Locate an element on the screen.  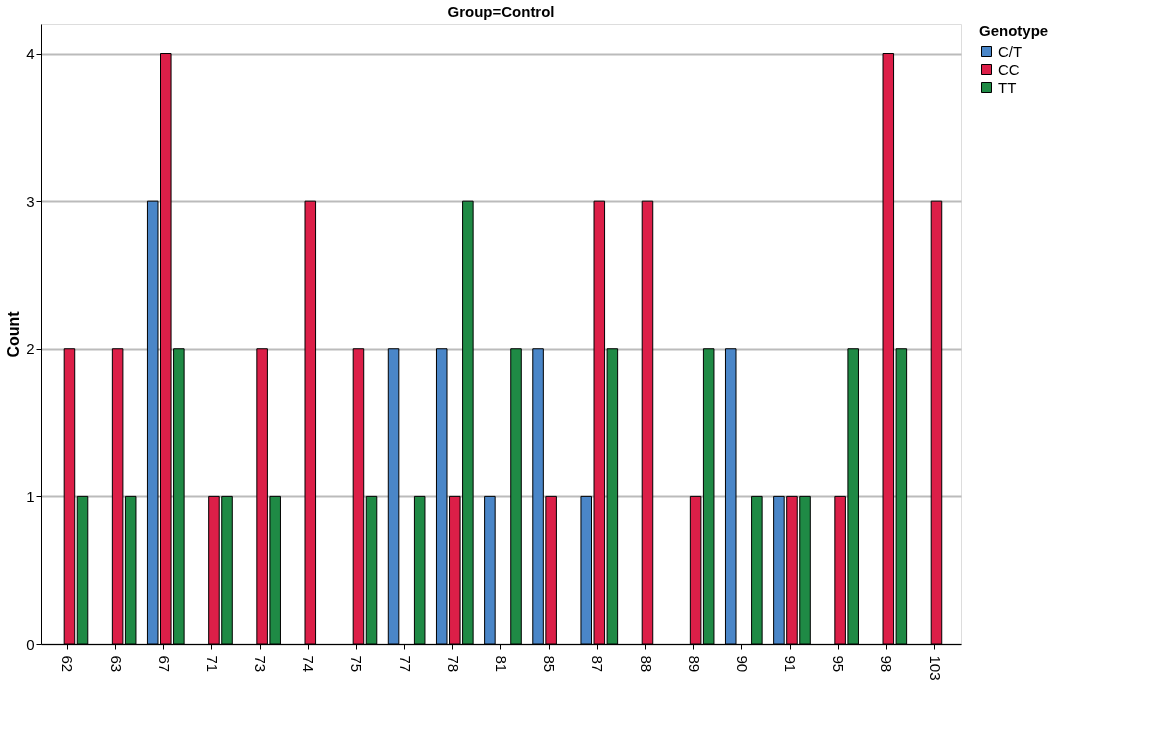
legend-label: CC is located at coordinates (1009, 69).